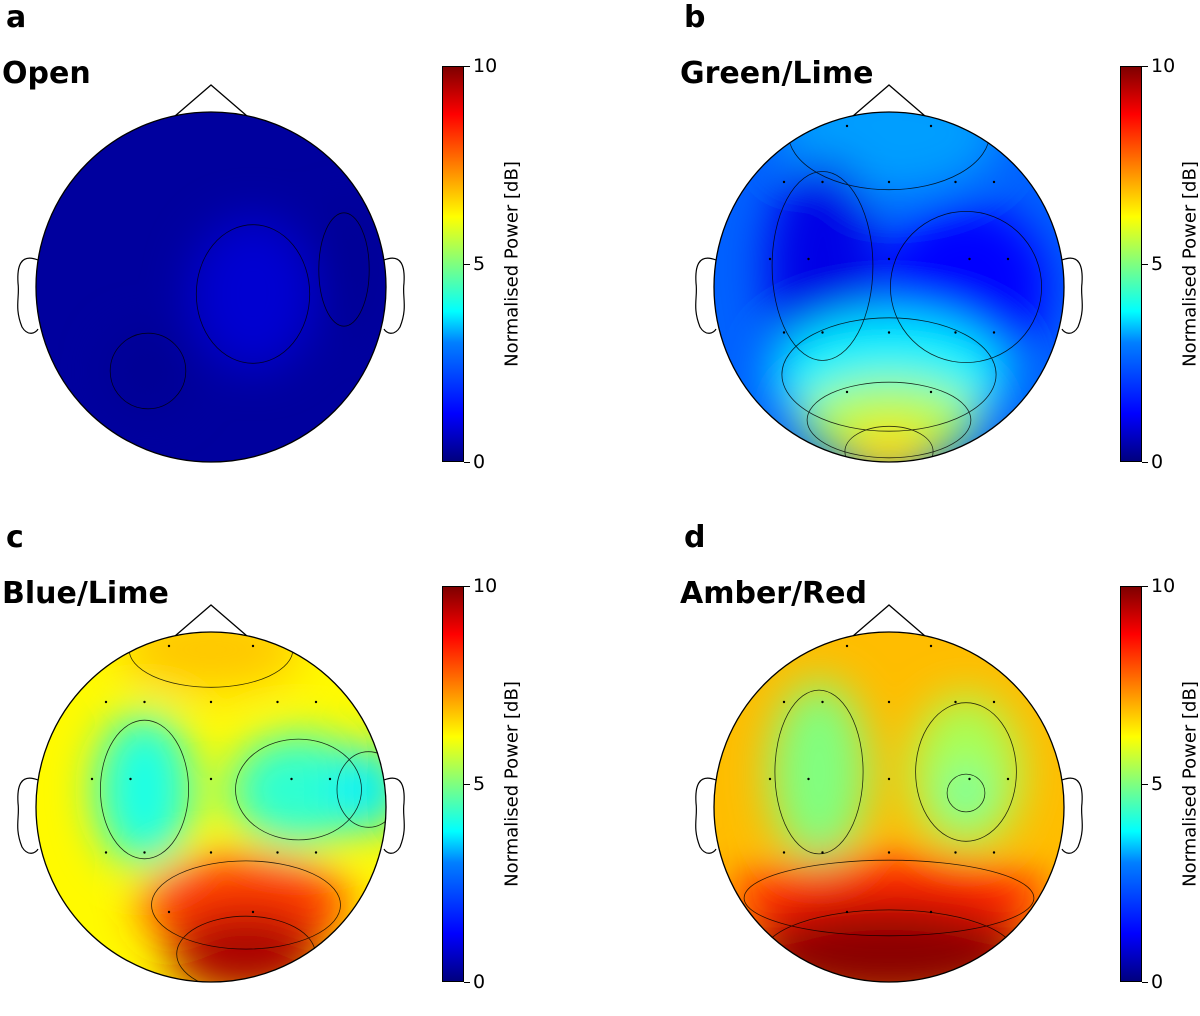 Image resolution: width=1200 pixels, height=1016 pixels. What do you see at coordinates (773, 594) in the screenshot?
I see `panel-title: Amber/Red` at bounding box center [773, 594].